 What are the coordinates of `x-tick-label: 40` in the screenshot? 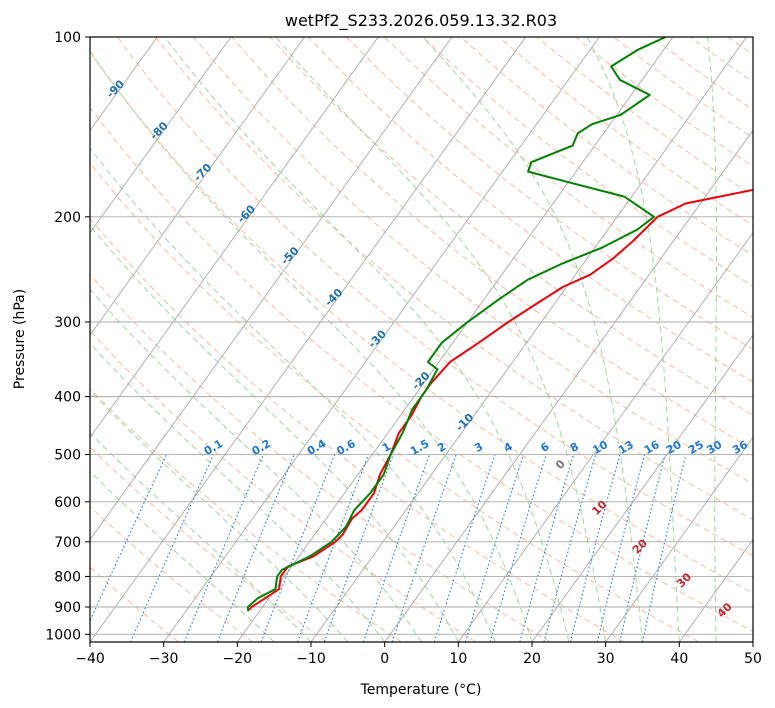 It's located at (679, 659).